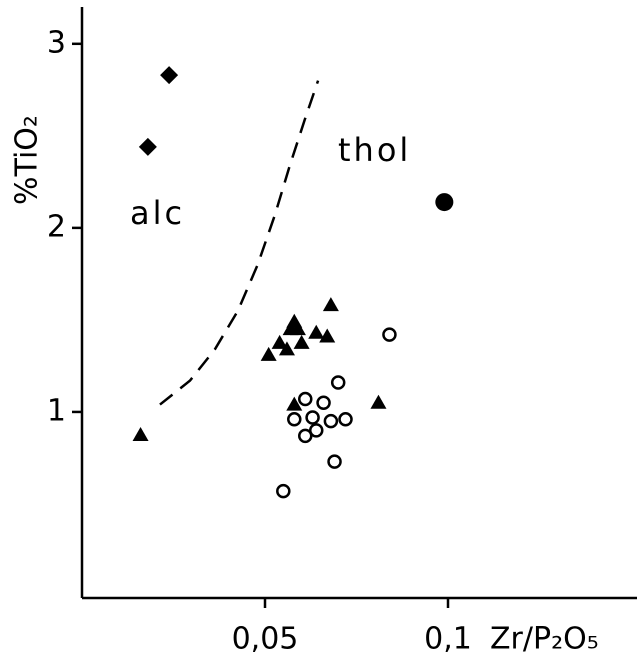 Image resolution: width=637 pixels, height=664 pixels. What do you see at coordinates (56, 42) in the screenshot?
I see `y-tick-label: 3` at bounding box center [56, 42].